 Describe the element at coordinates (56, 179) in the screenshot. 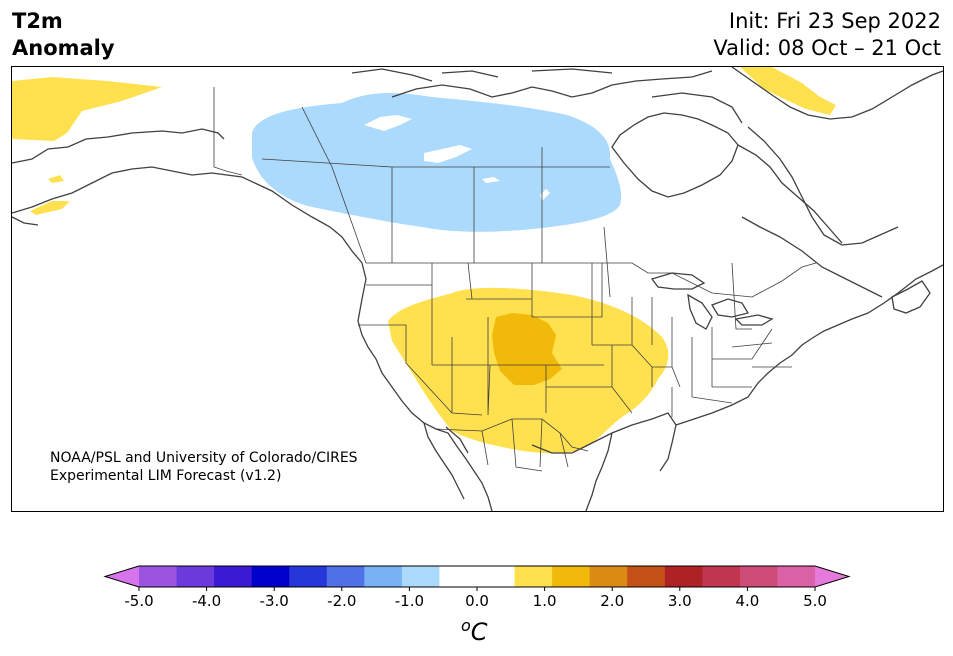

I see `warm-anomaly-alaska-bit` at that location.